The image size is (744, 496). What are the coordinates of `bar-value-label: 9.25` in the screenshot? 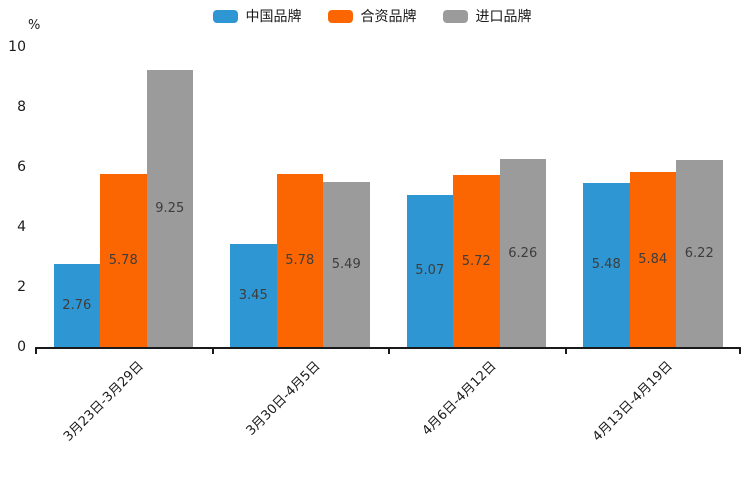 It's located at (170, 208).